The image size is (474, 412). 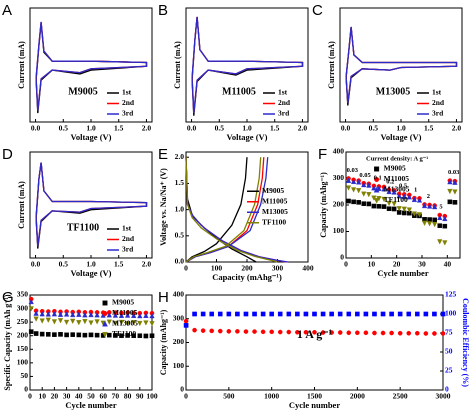 I want to click on y-axis-label: Capacity (mAhg⁻¹), so click(x=323, y=205).